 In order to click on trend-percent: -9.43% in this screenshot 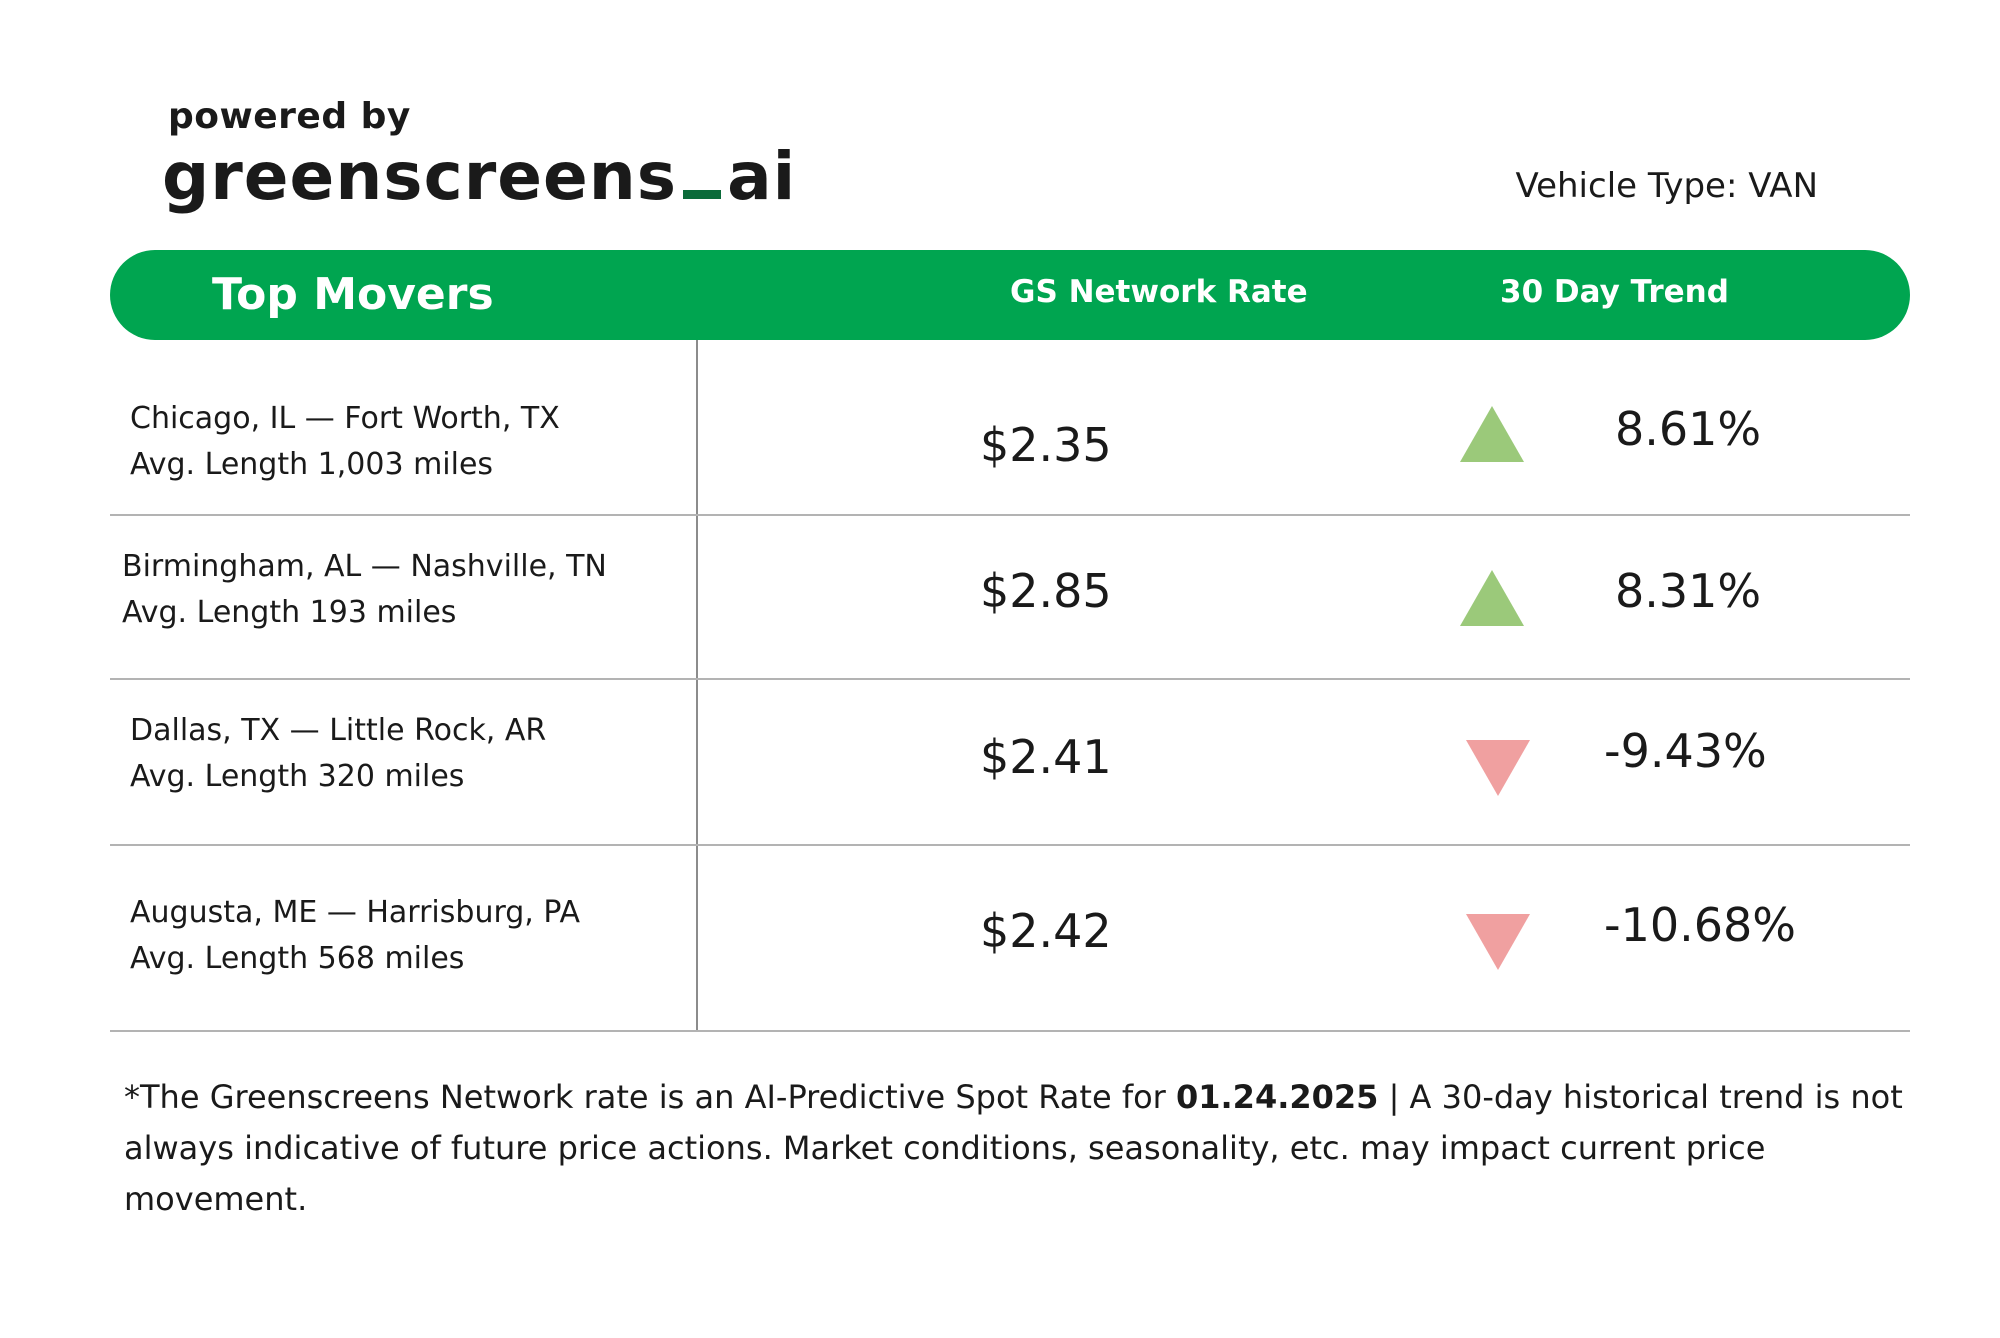, I will do `click(1685, 751)`.